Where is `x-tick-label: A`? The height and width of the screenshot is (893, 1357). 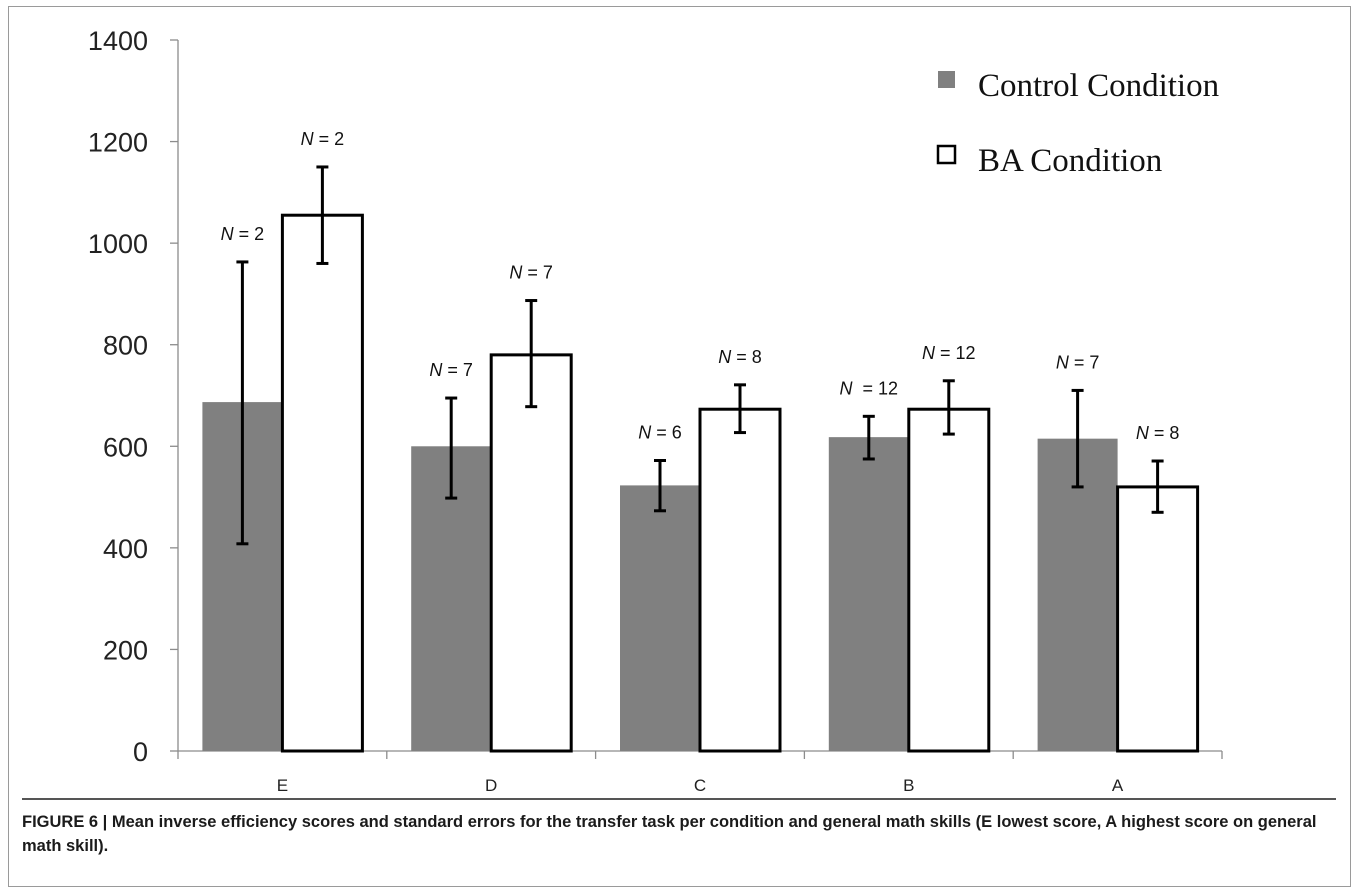
x-tick-label: A is located at coordinates (1118, 785).